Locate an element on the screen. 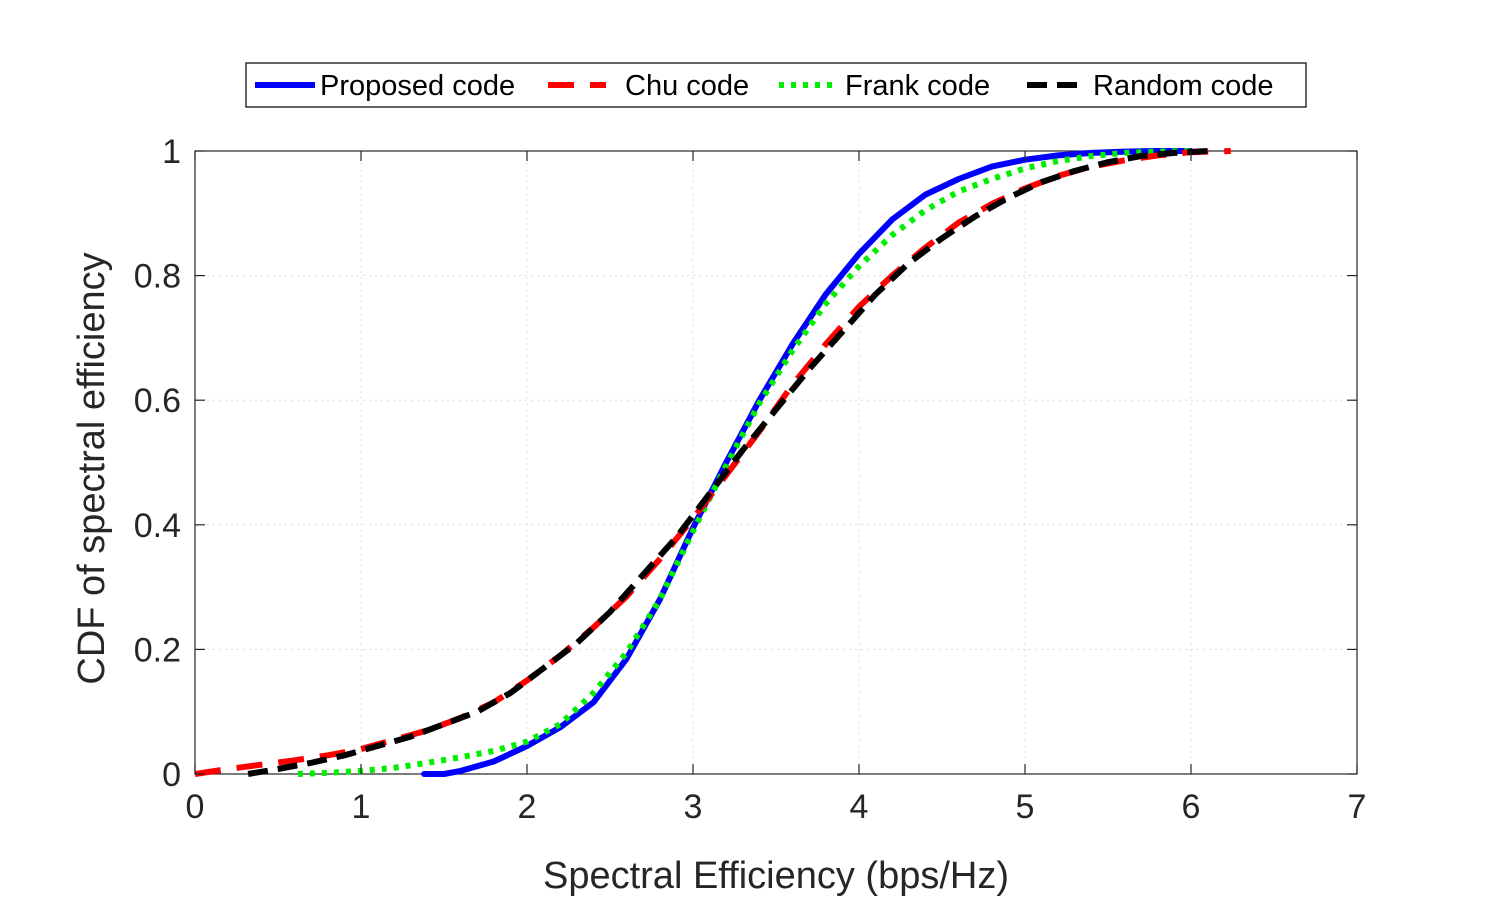  legend-label-proposed: Proposed code is located at coordinates (417, 86).